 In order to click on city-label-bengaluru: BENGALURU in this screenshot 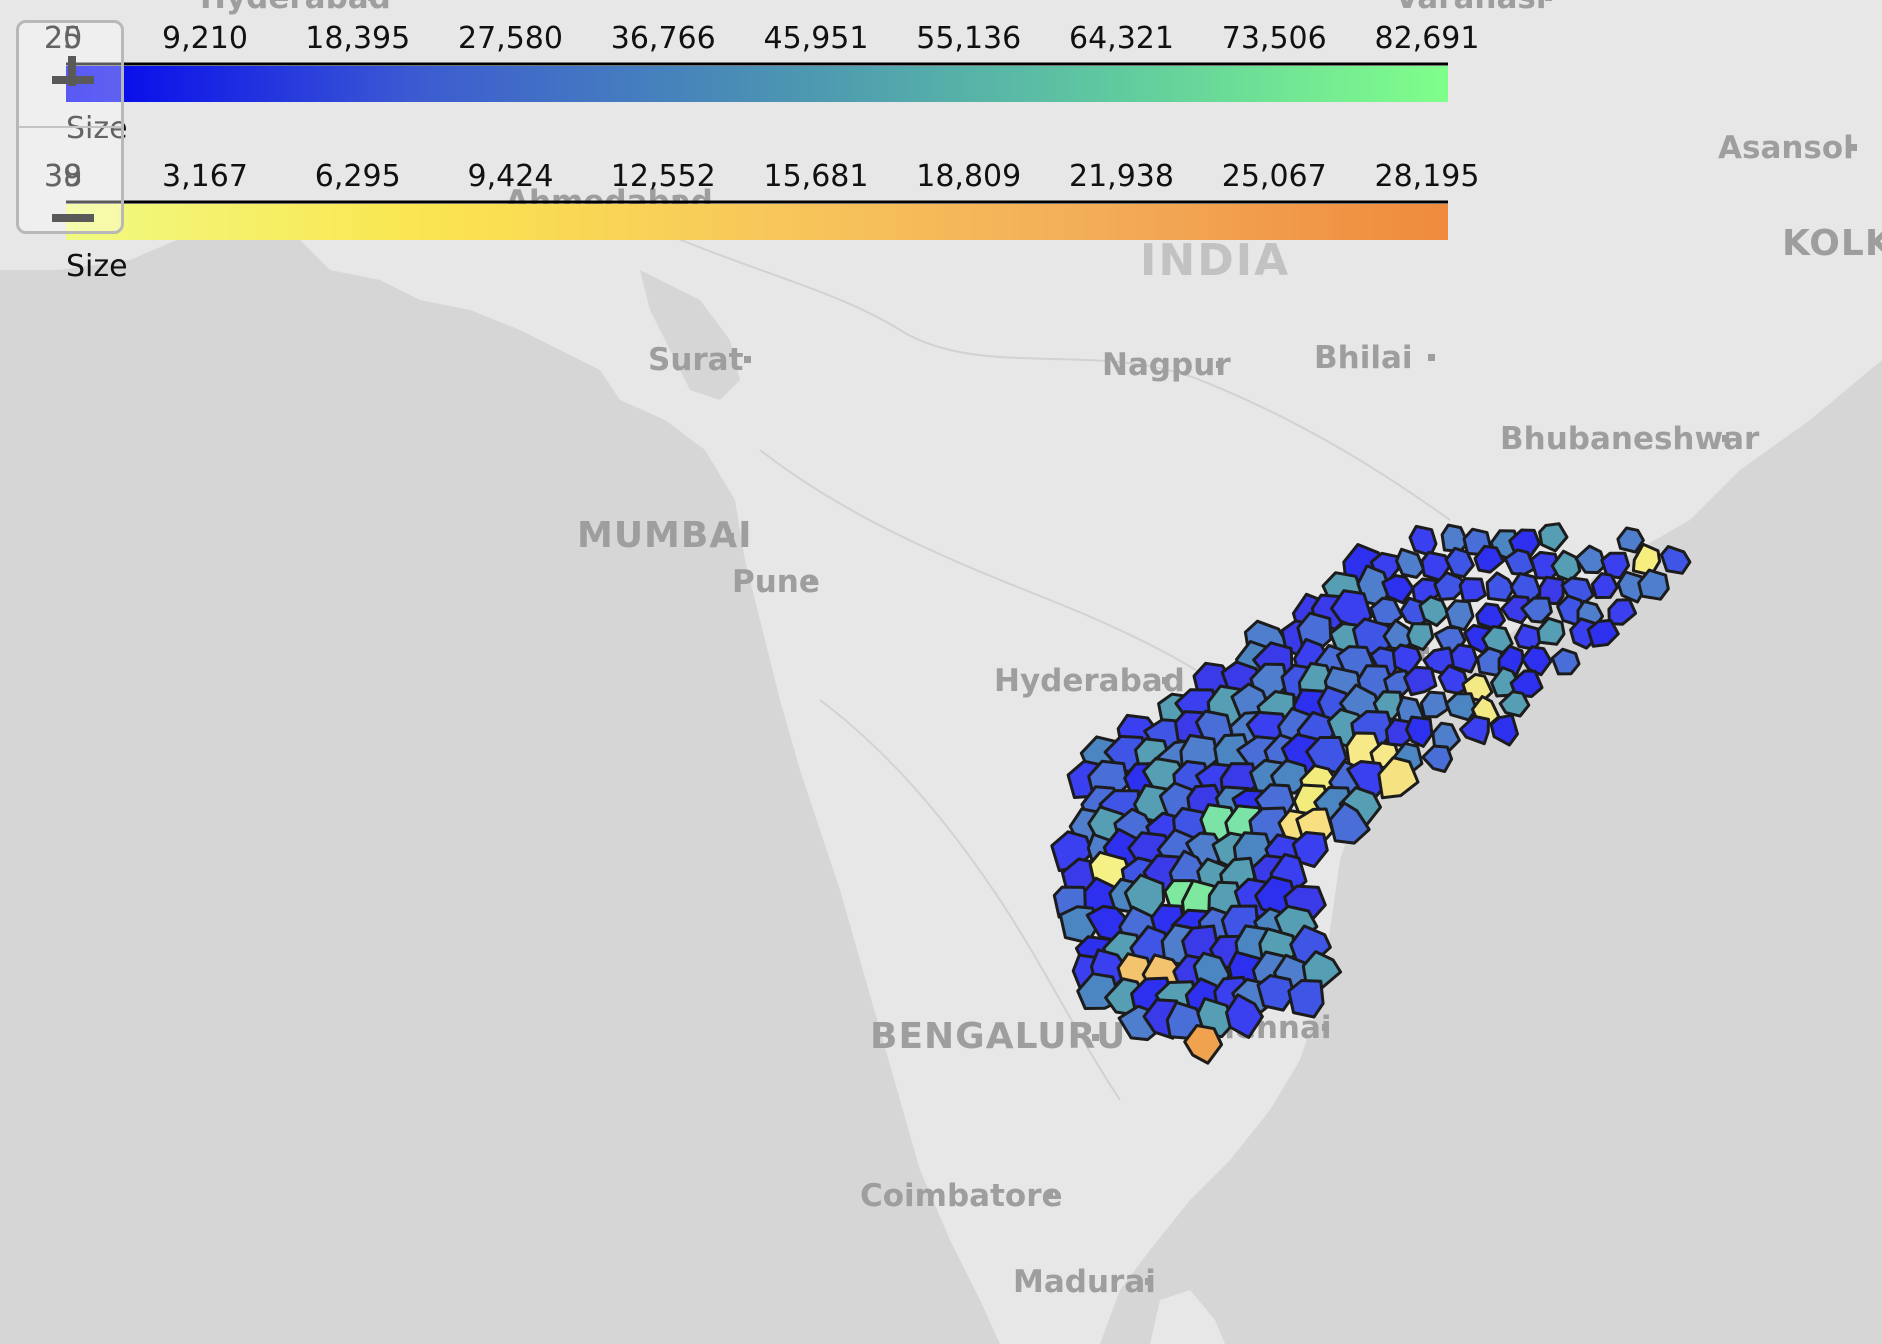, I will do `click(998, 1036)`.